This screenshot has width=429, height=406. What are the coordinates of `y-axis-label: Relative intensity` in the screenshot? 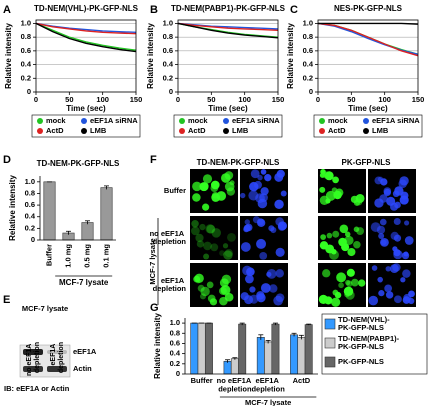 It's located at (290, 56).